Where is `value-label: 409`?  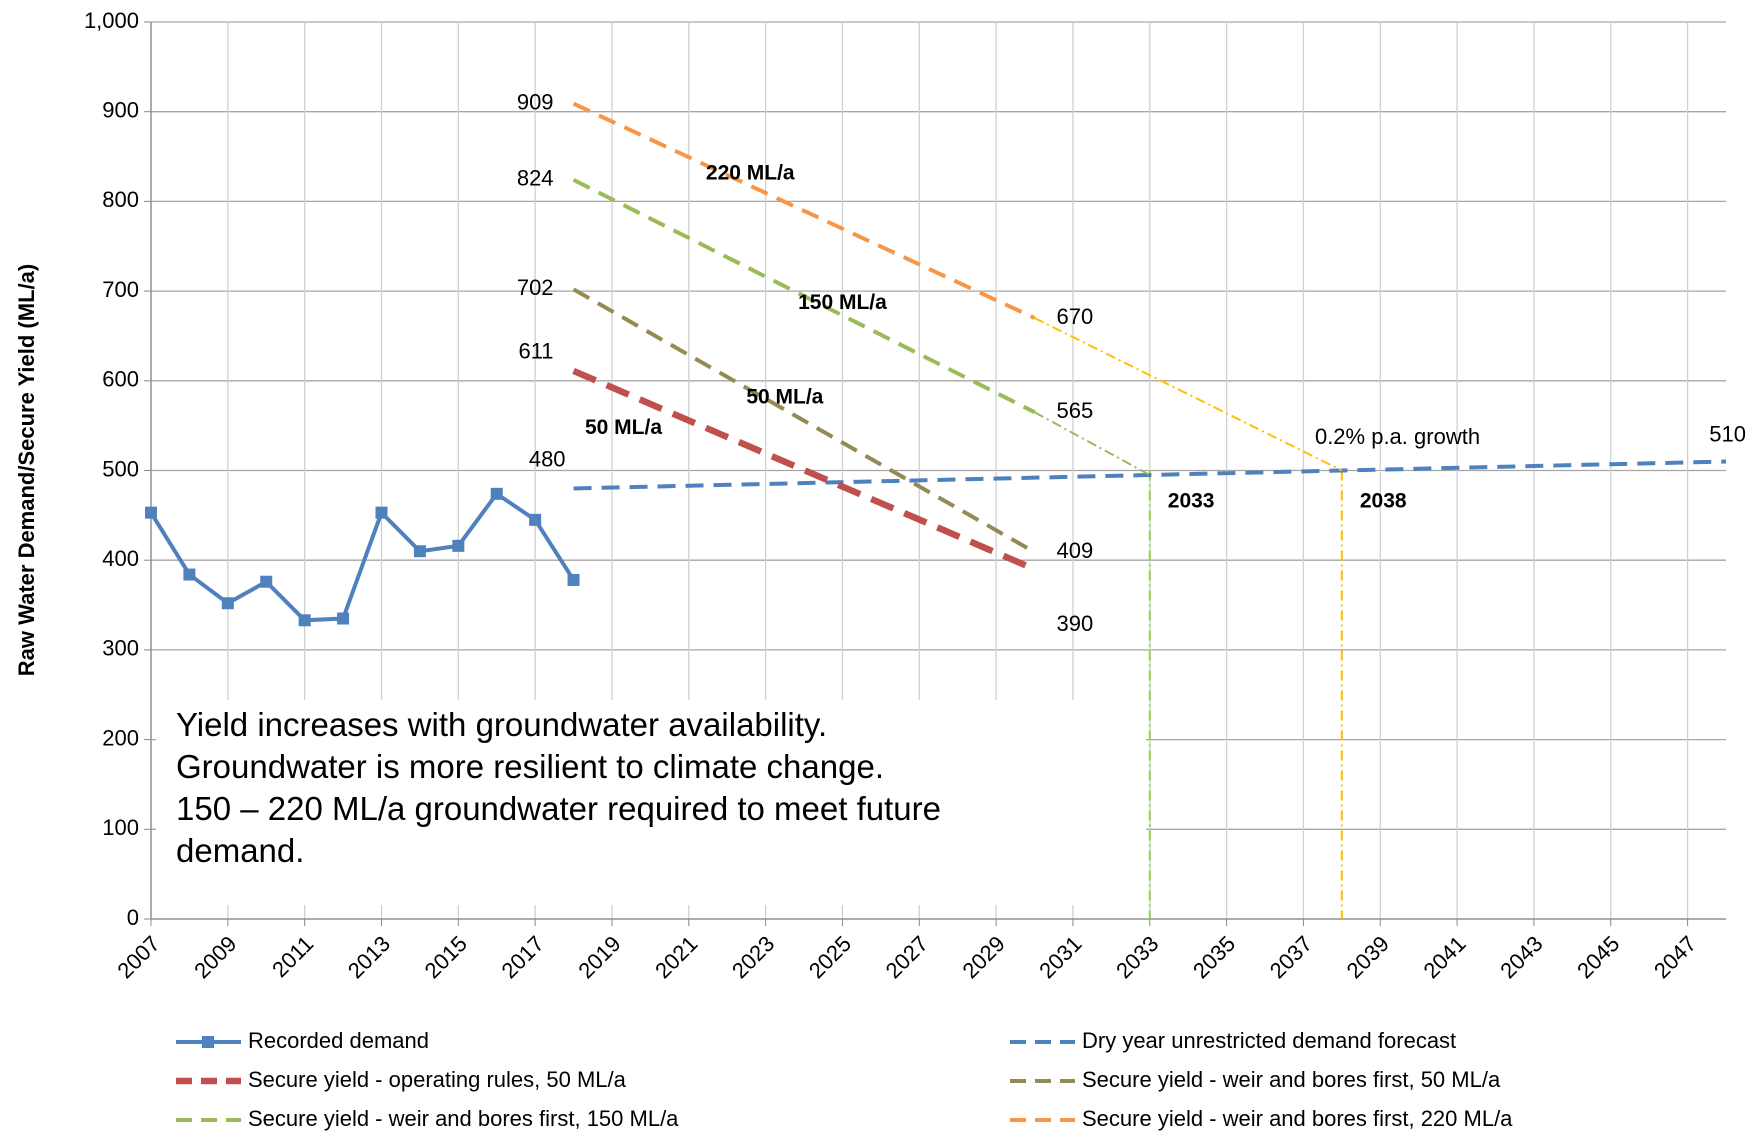 value-label: 409 is located at coordinates (1075, 550).